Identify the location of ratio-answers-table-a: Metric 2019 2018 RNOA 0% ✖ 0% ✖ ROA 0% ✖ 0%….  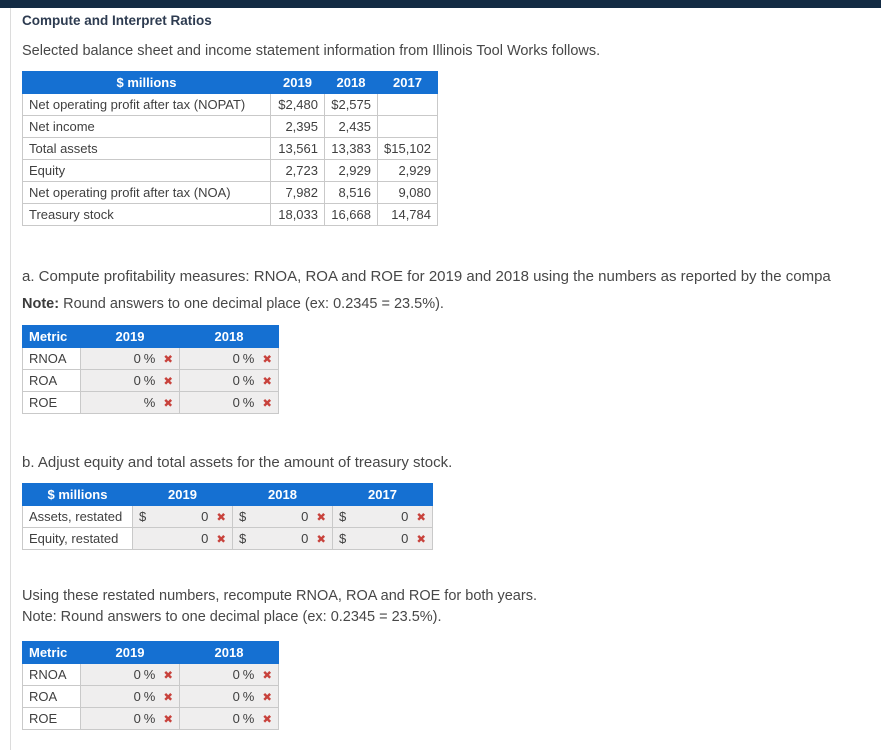
(150, 369).